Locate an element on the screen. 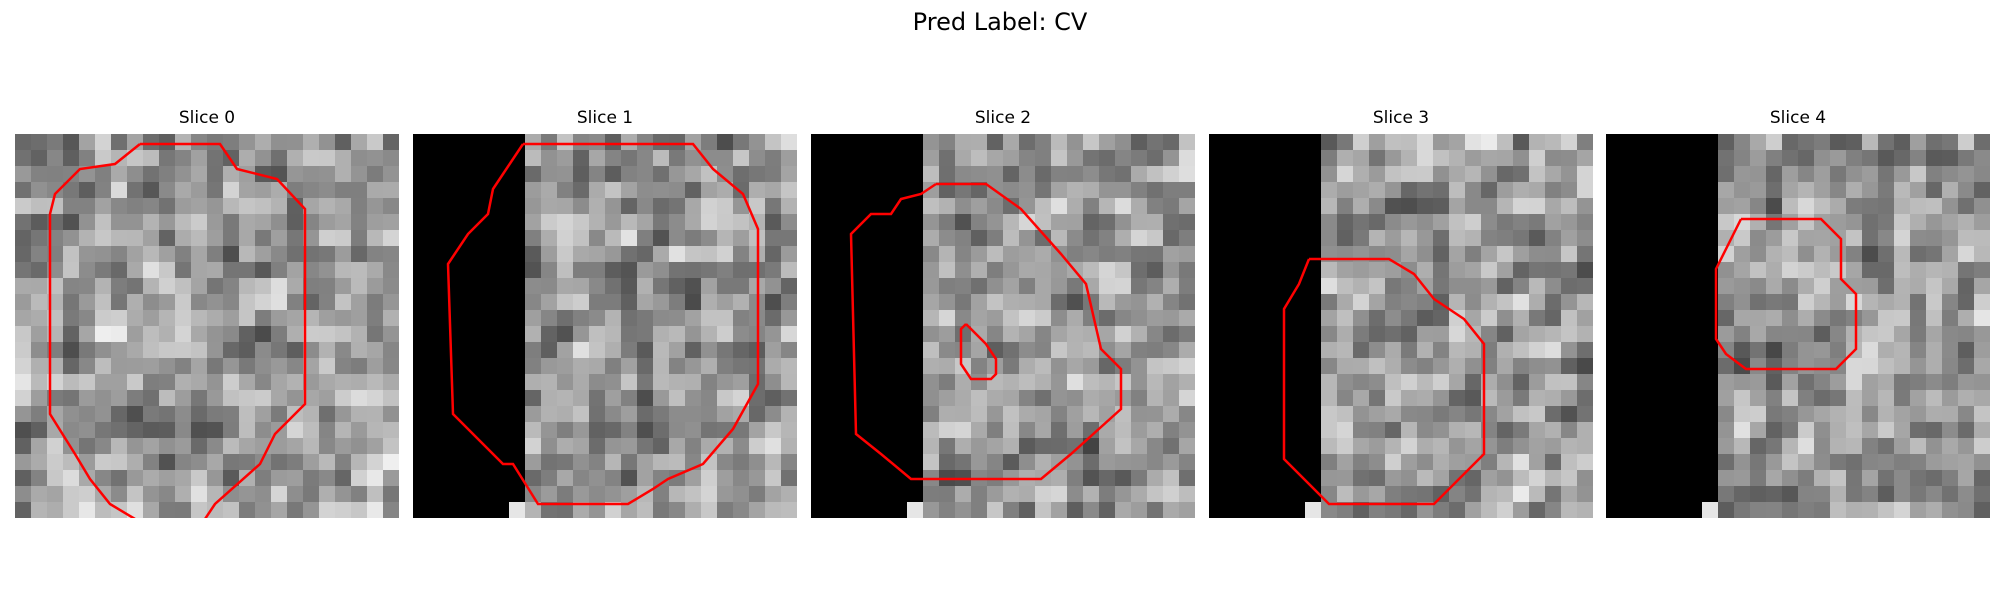 This screenshot has width=2000, height=600. slice-title-1: Slice 1 is located at coordinates (605, 118).